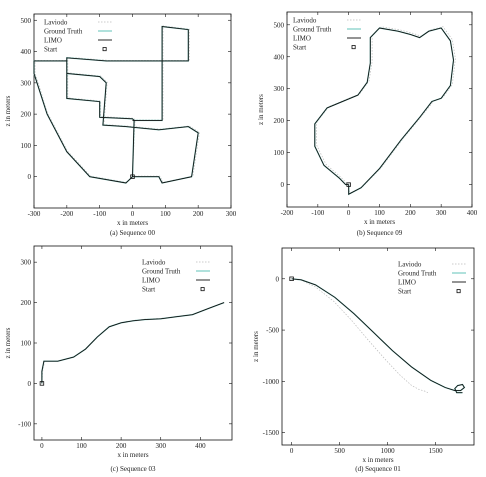 Image resolution: width=486 pixels, height=477 pixels. I want to click on y-tick-label: -100, so click(24, 424).